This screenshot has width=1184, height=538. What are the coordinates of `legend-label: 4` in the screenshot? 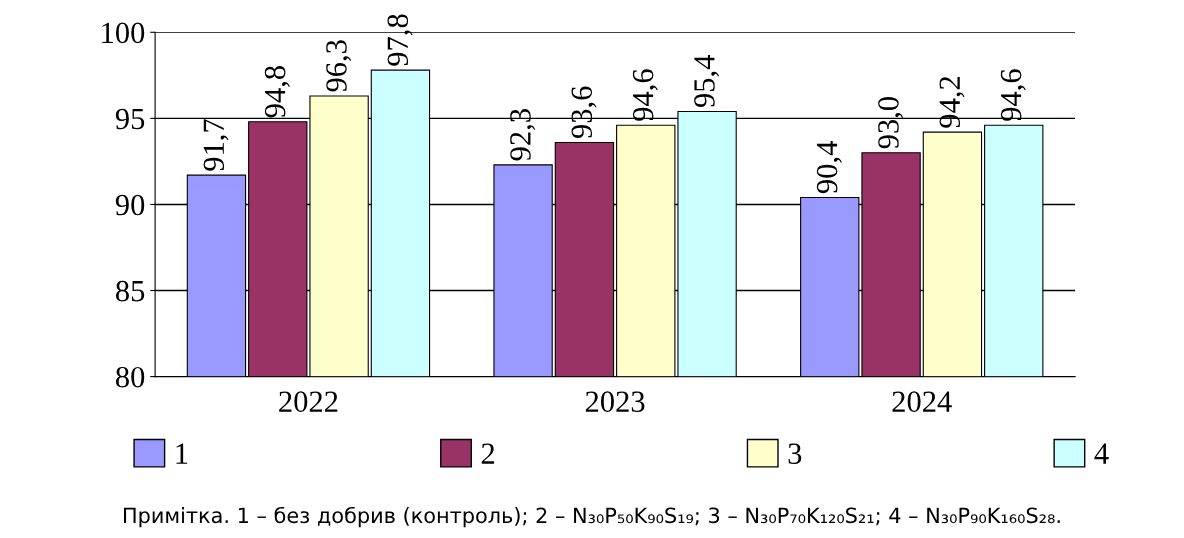 It's located at (1101, 453).